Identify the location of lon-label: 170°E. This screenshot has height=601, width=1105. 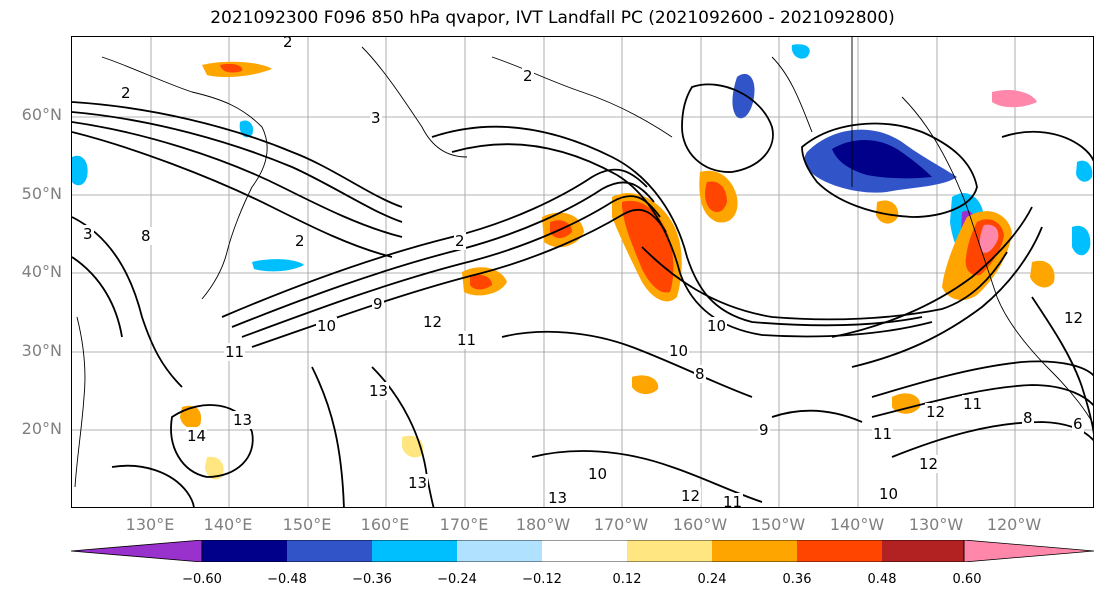
(464, 524).